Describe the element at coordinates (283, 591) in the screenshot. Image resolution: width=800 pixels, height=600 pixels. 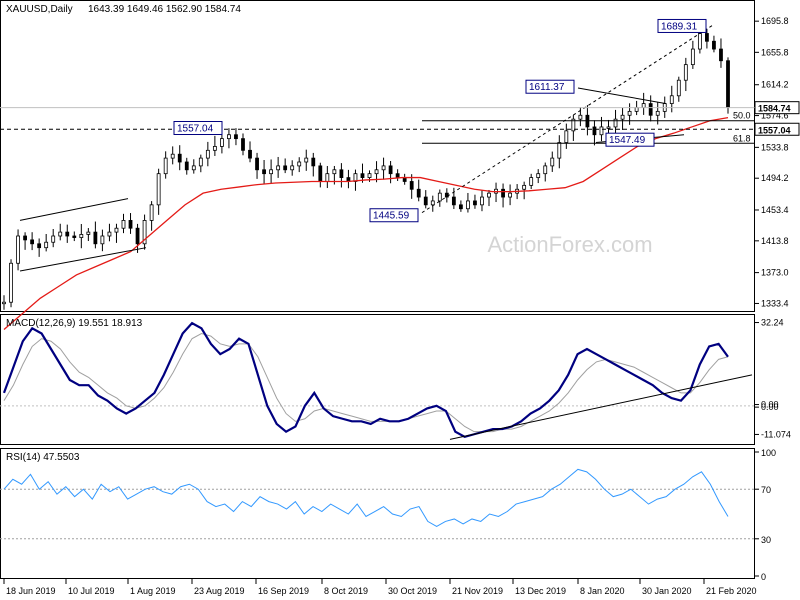
I see `x-tick-label: 16 Sep 2019` at that location.